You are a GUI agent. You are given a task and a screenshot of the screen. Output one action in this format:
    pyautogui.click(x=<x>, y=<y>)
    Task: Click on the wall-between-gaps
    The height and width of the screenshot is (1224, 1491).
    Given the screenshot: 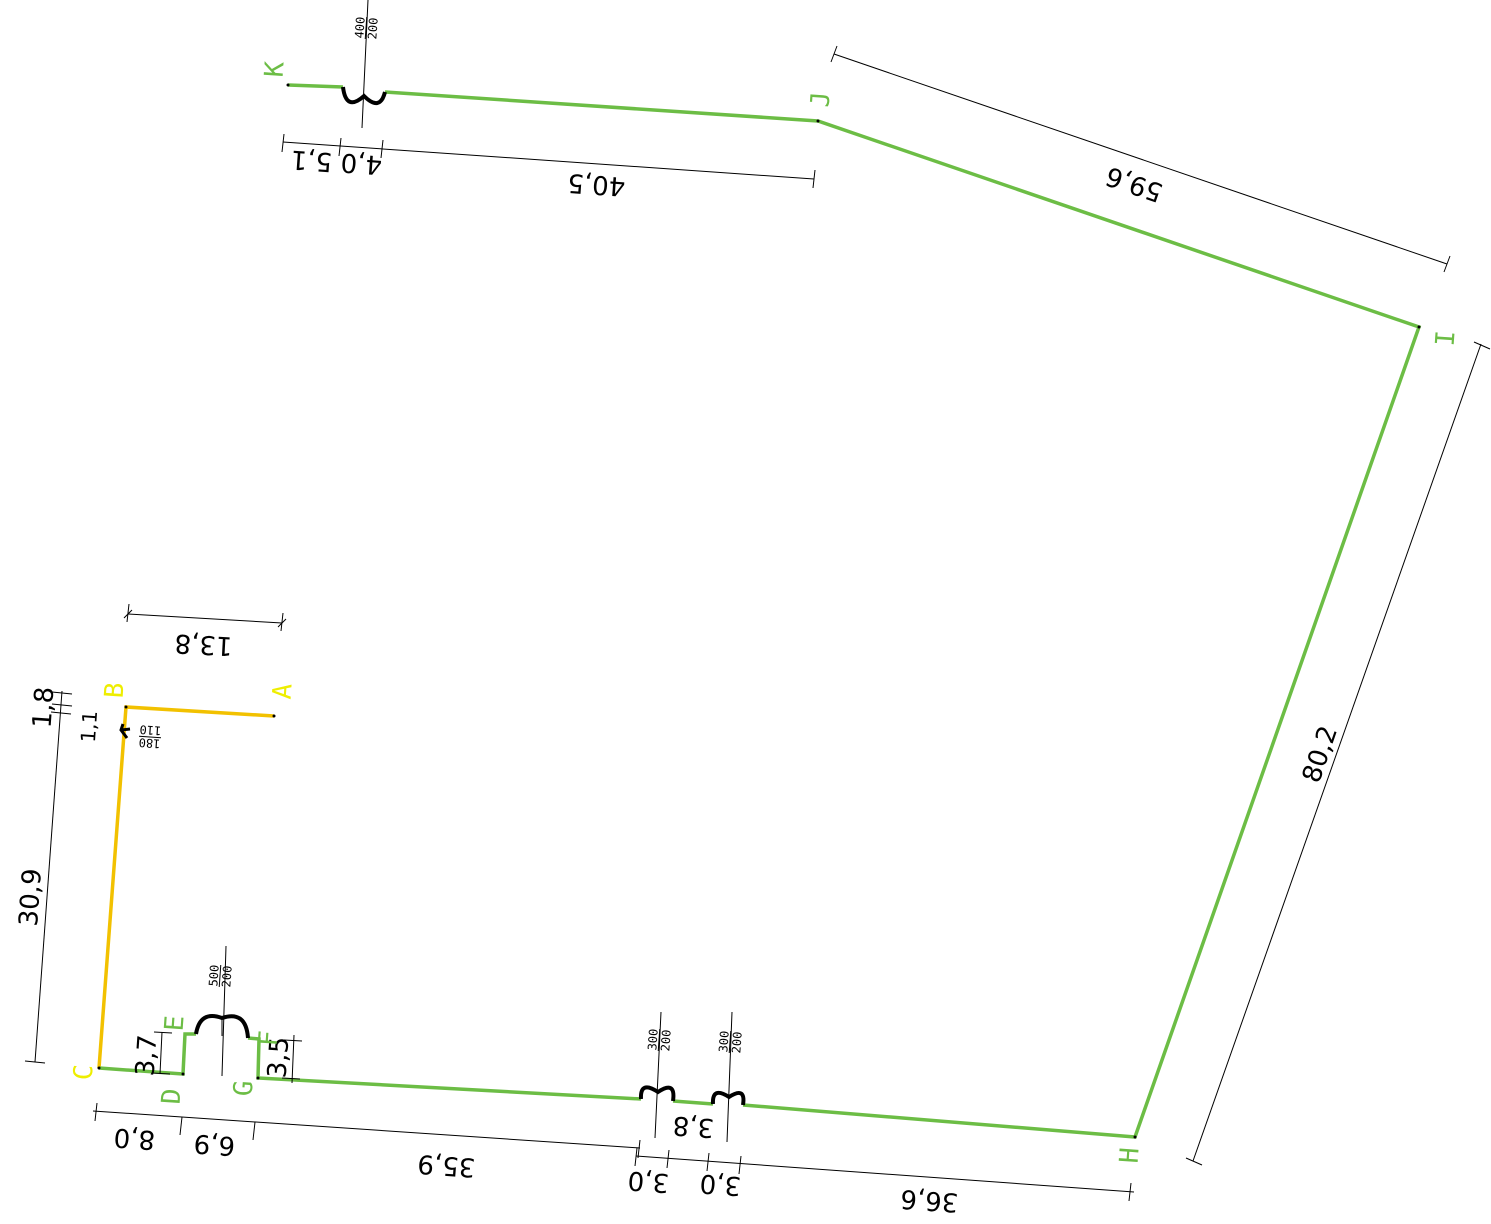 What is the action you would take?
    pyautogui.click(x=693, y=1102)
    